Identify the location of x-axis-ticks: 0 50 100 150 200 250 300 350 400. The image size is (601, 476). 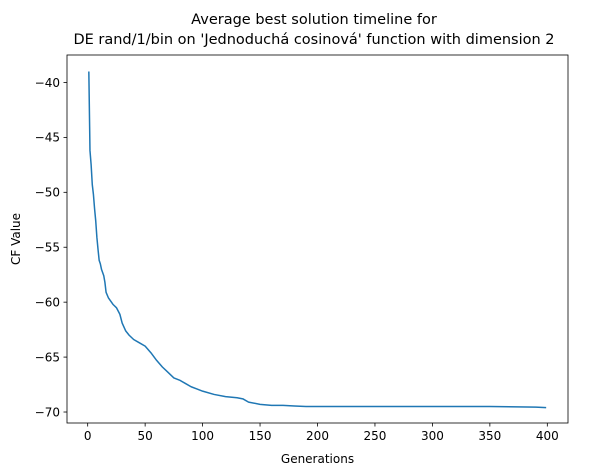
(321, 433).